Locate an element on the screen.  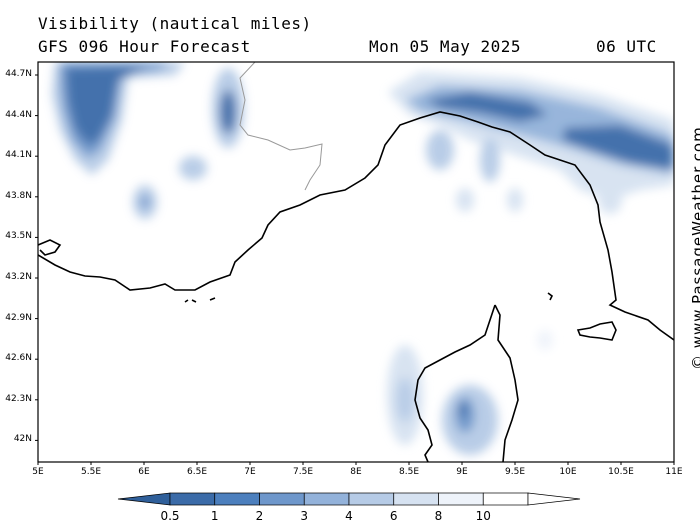
colorbar-label: 0.5 is located at coordinates (170, 516).